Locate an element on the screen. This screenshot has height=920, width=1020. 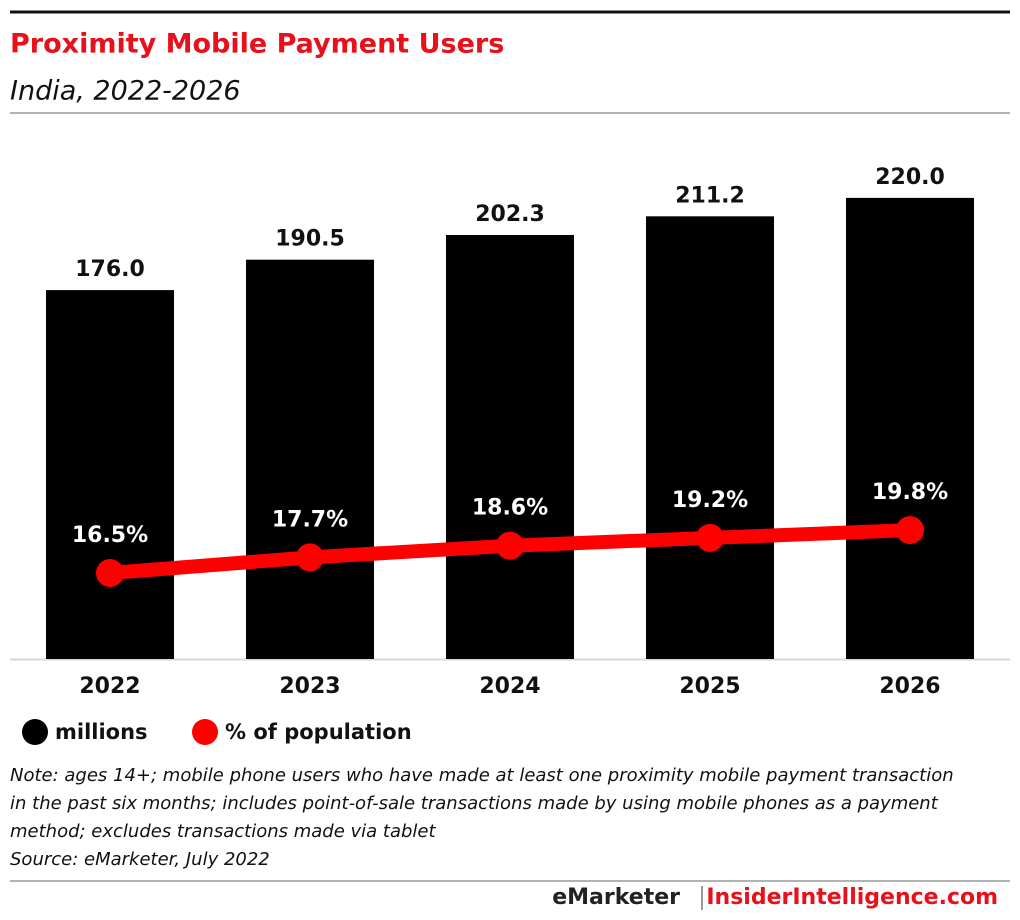
chart-subtitle: India, 2022-2026 is located at coordinates (125, 91).